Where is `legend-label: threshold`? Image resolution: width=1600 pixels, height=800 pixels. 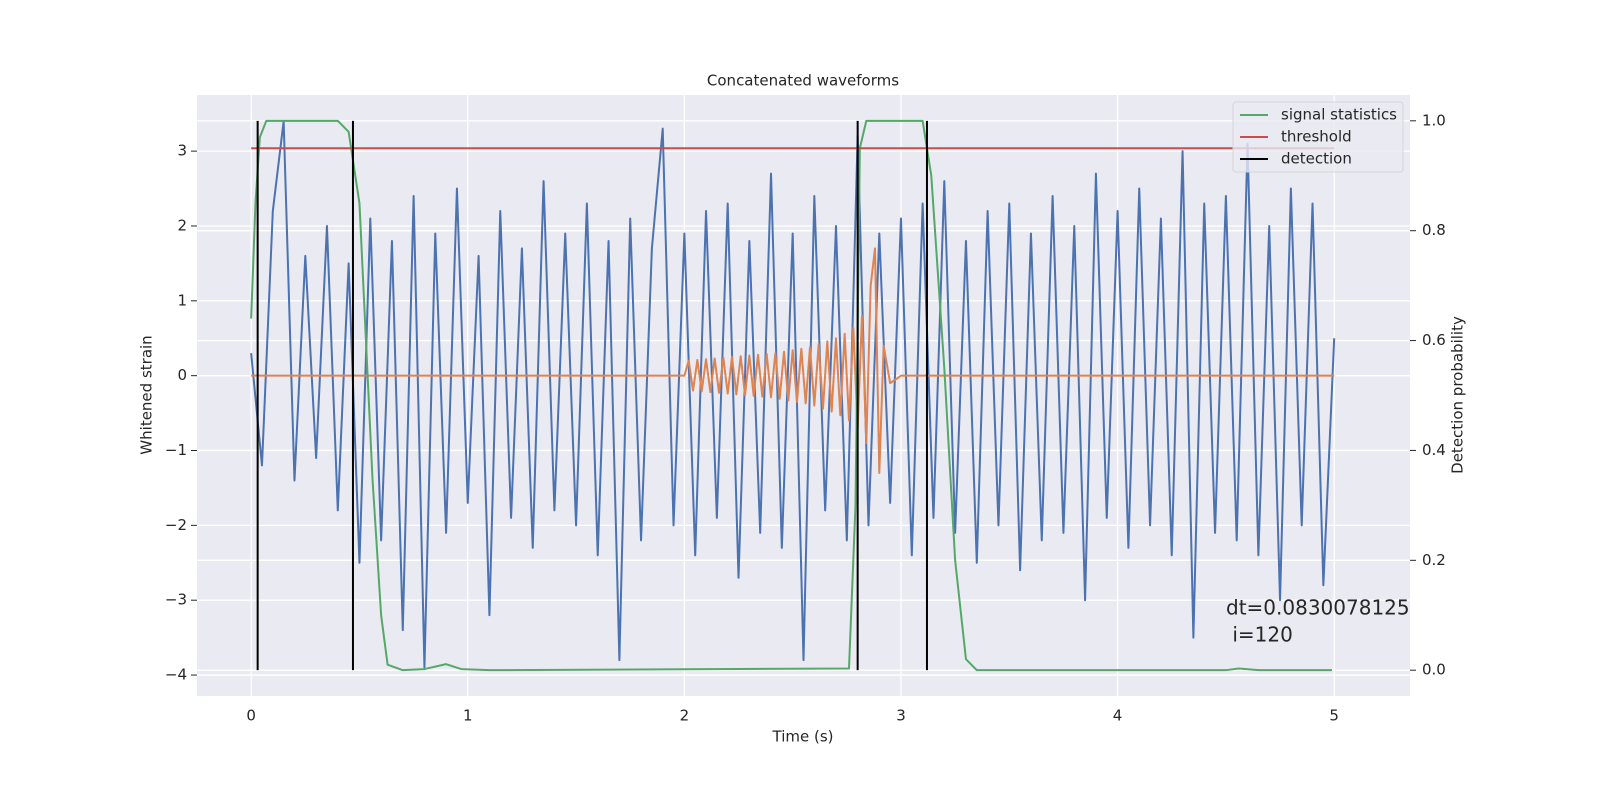
legend-label: threshold is located at coordinates (1316, 137).